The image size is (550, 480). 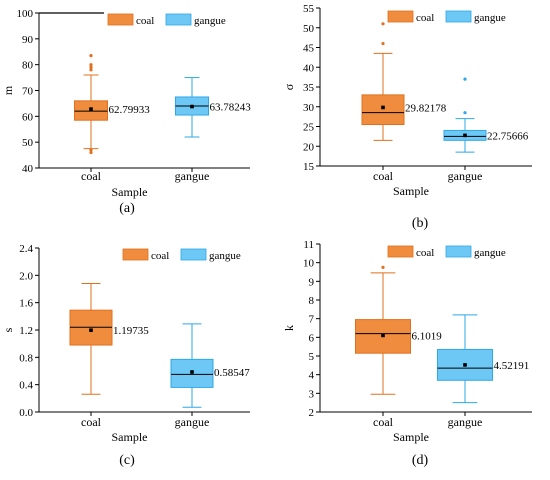 I want to click on y-tick-label: 5, so click(x=312, y=357).